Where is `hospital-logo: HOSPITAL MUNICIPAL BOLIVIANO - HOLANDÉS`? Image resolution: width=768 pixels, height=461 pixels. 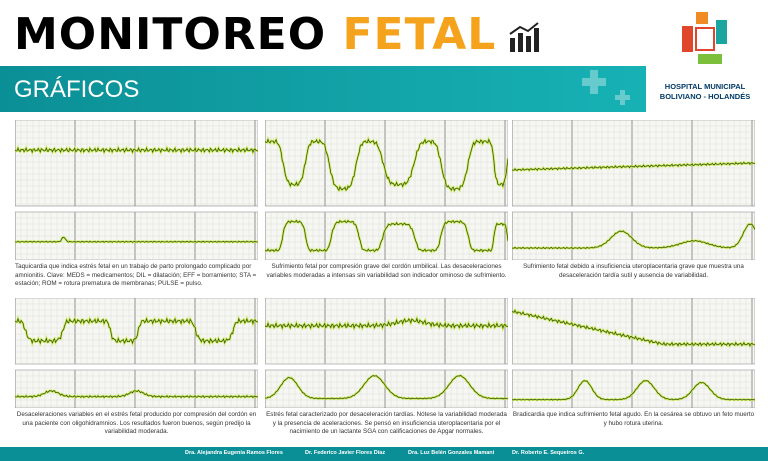
hospital-logo: HOSPITAL MUNICIPAL BOLIVIANO - HOLANDÉS is located at coordinates (705, 60).